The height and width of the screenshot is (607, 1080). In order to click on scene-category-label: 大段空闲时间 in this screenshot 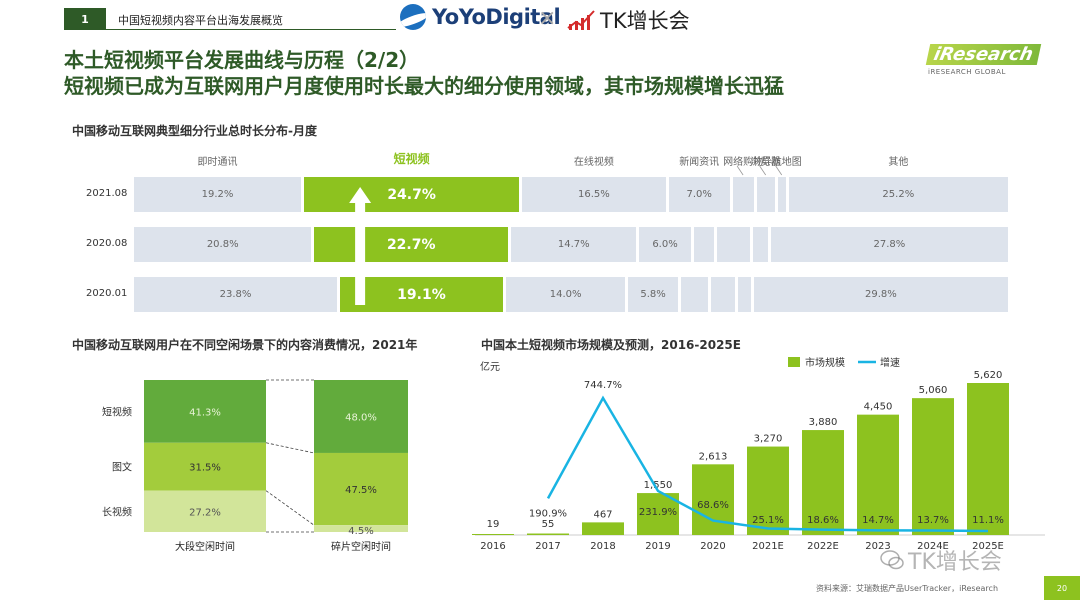, I will do `click(205, 546)`.